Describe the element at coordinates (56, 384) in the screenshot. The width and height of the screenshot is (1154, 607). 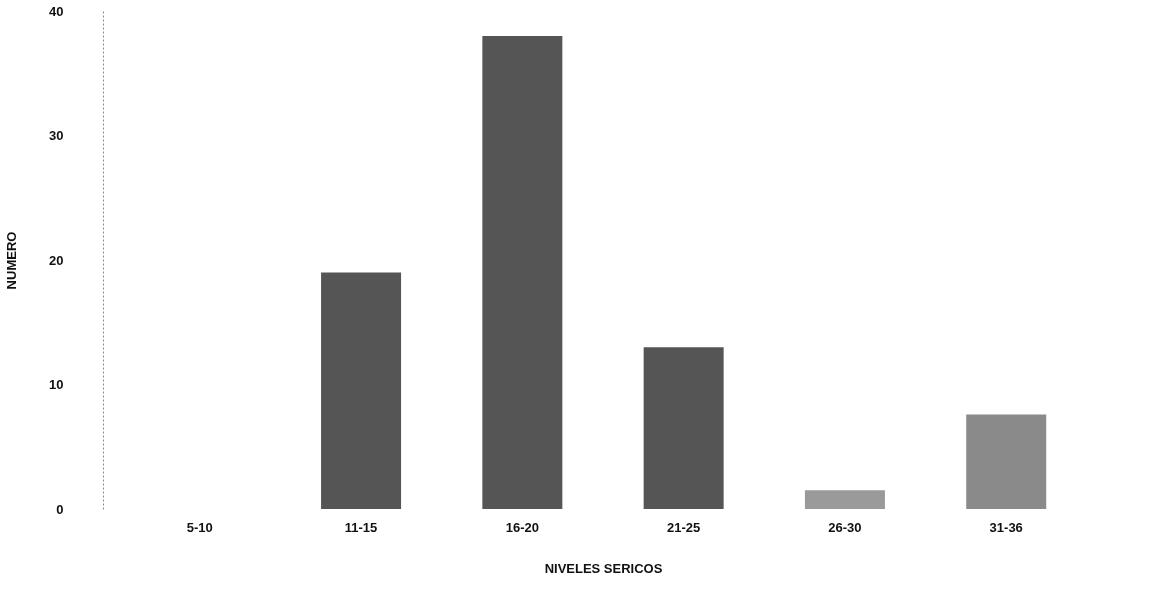
I see `y-tick-label: 10` at that location.